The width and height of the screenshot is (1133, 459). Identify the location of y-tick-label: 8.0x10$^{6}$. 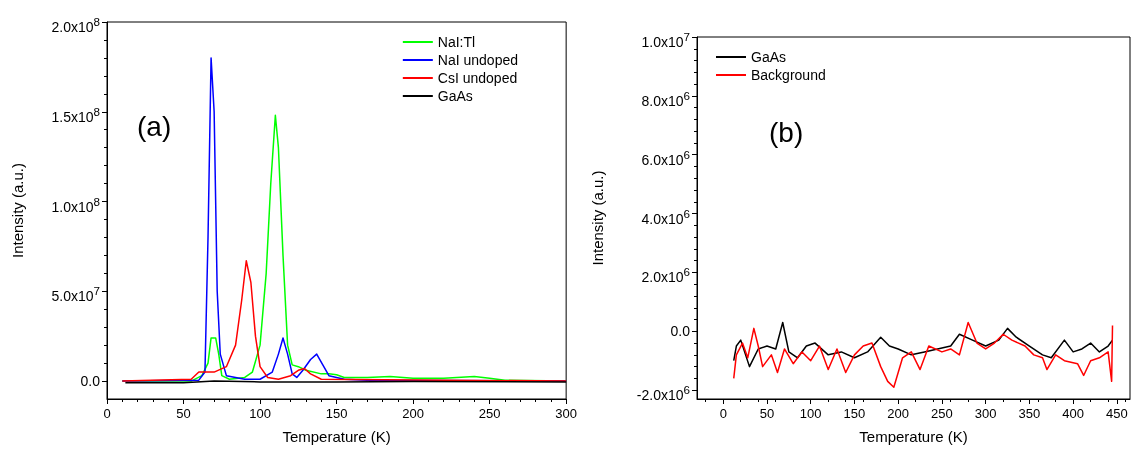
(665, 98).